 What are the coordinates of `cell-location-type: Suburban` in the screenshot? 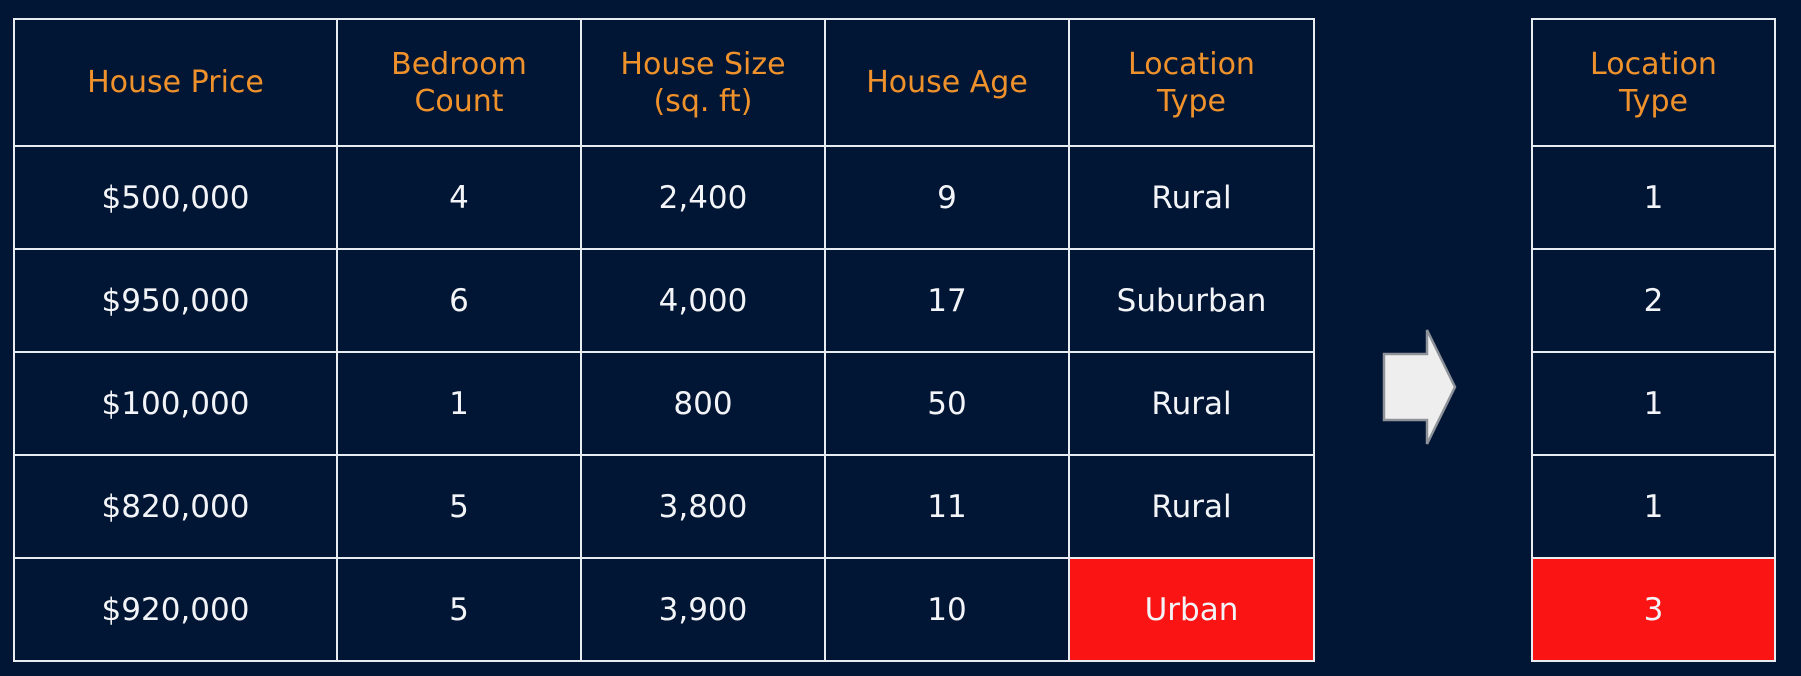 It's located at (1191, 300).